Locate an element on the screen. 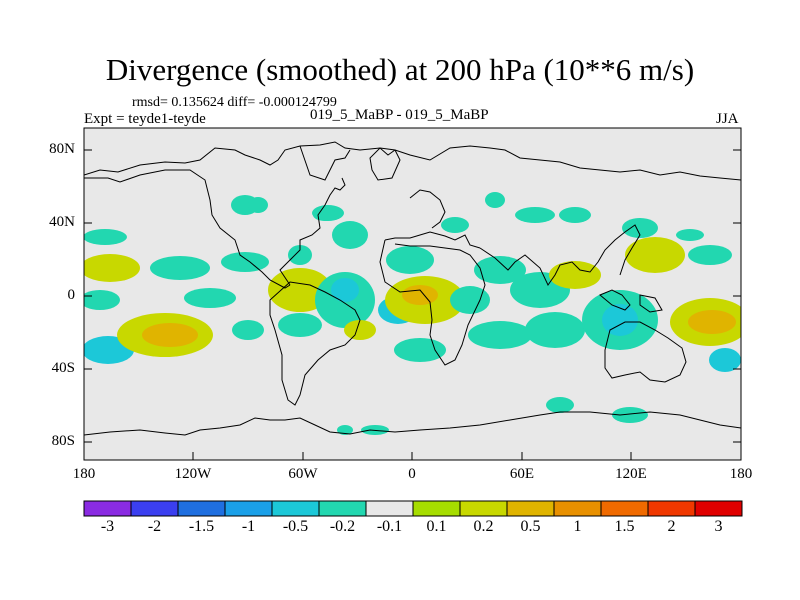  lon-label: 60W is located at coordinates (303, 474).